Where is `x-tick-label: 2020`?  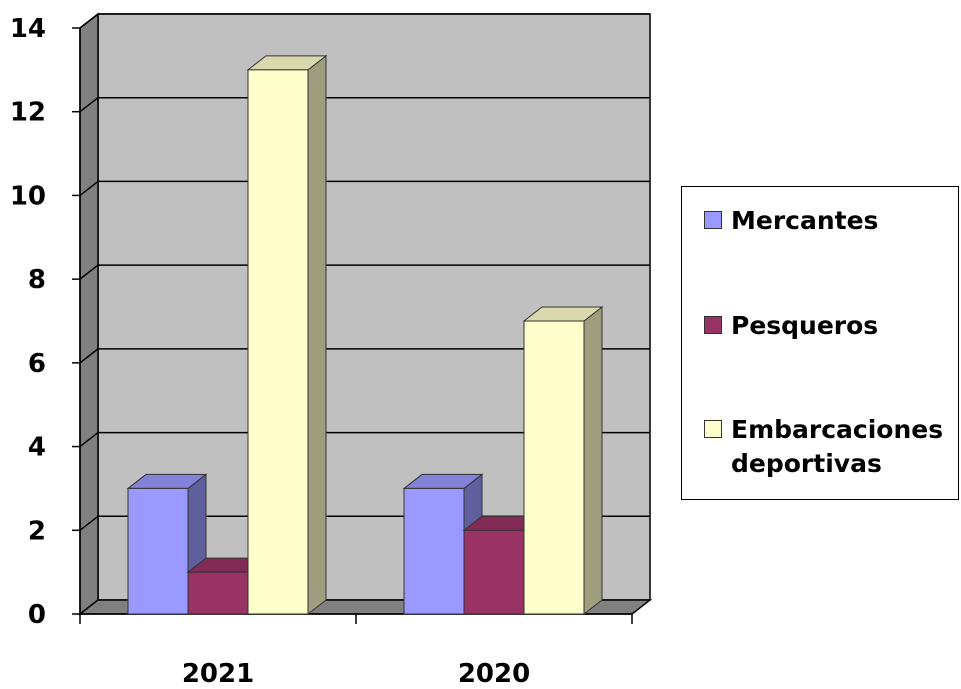
x-tick-label: 2020 is located at coordinates (494, 674).